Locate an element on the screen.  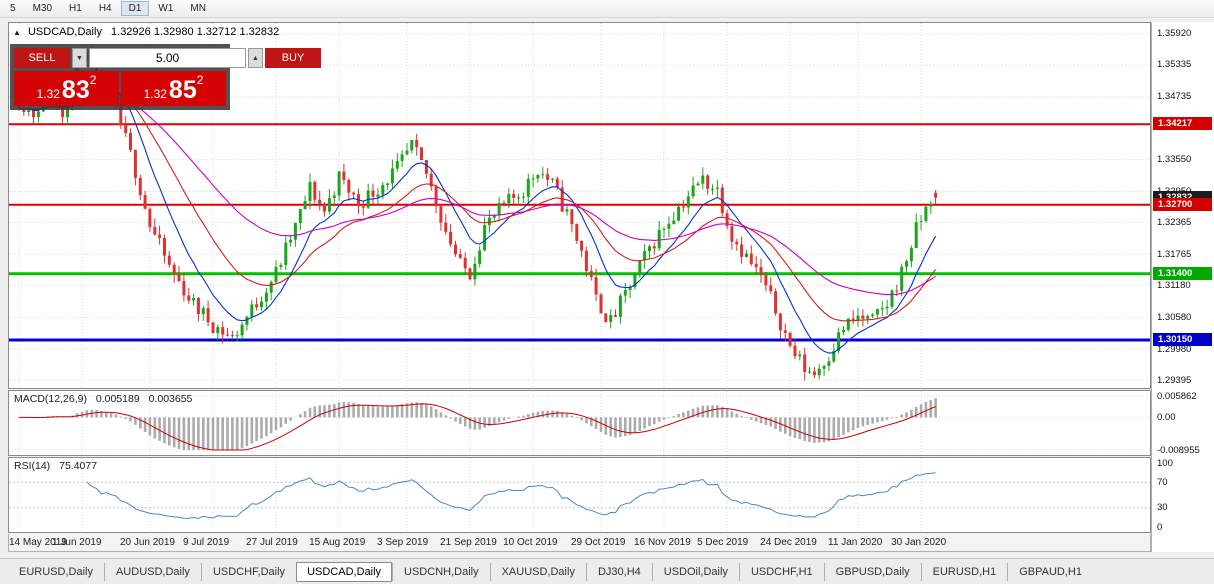
price-tick-label: 1.35920 is located at coordinates (1174, 34).